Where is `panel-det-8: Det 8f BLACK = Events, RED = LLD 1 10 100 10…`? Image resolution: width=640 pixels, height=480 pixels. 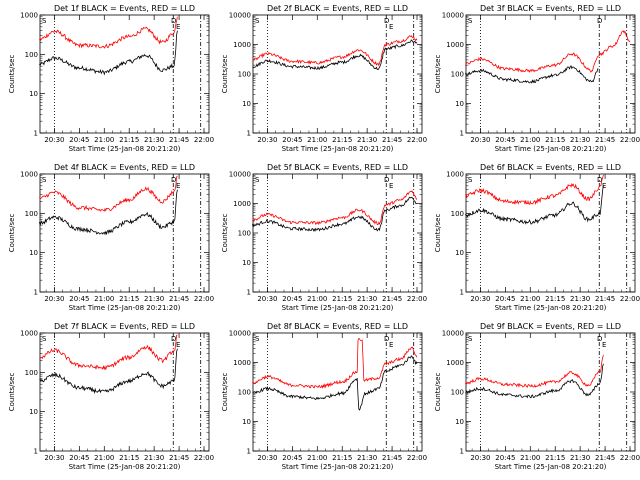 panel-det-8: Det 8f BLACK = Events, RED = LLD 1 10 100 10… is located at coordinates (324, 396).